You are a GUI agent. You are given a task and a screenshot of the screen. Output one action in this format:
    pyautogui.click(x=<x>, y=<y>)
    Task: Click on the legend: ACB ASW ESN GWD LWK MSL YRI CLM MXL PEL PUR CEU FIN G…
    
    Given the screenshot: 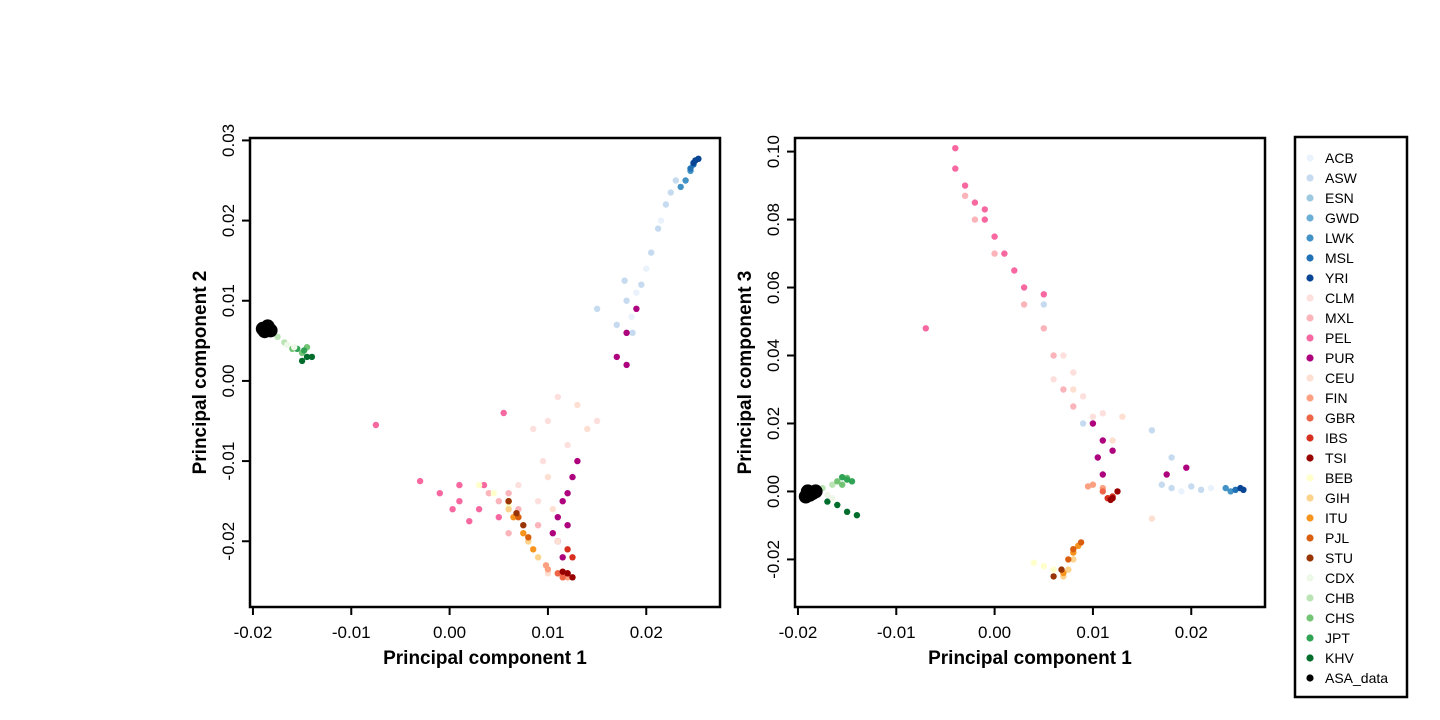 What is the action you would take?
    pyautogui.click(x=1351, y=417)
    